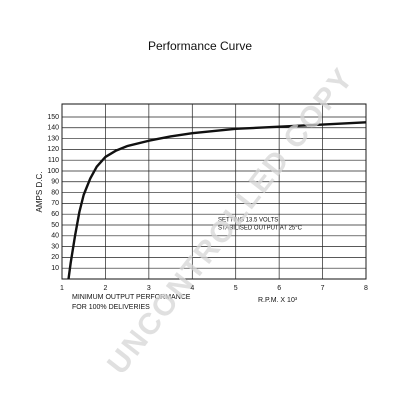 The image size is (400, 400). I want to click on y-tick-label: 70, so click(55, 203).